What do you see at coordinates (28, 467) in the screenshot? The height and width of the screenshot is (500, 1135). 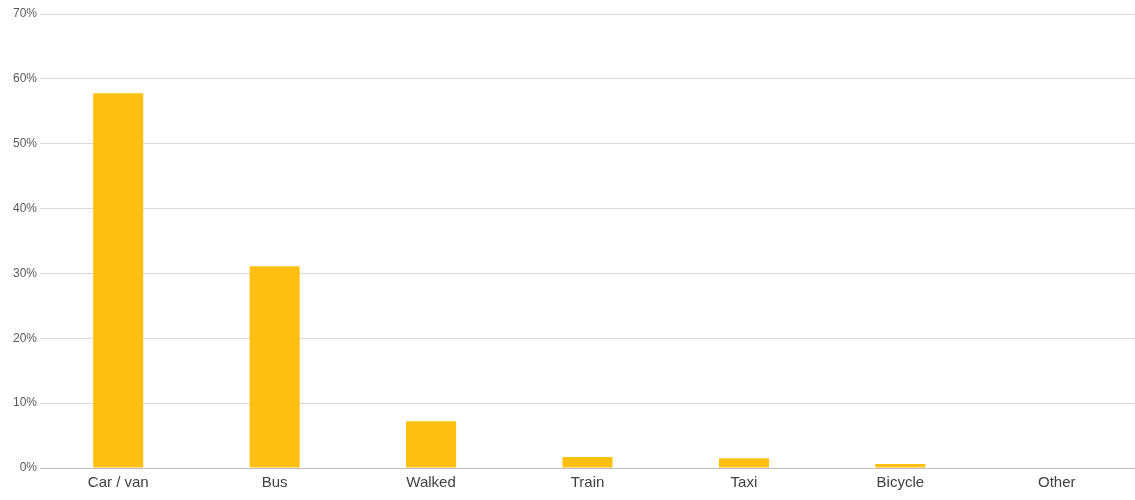 I see `y-tick-label: 0%` at bounding box center [28, 467].